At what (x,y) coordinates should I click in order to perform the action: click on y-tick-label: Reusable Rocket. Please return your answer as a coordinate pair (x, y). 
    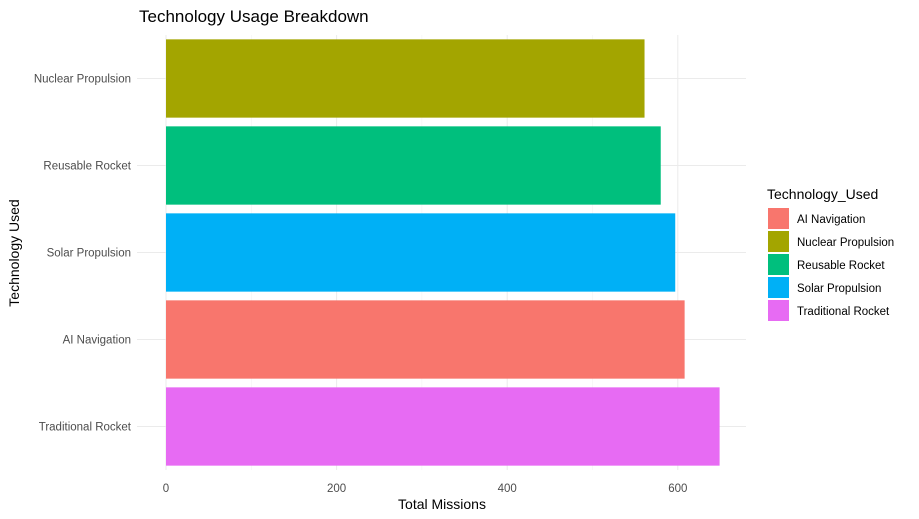
    Looking at the image, I should click on (87, 167).